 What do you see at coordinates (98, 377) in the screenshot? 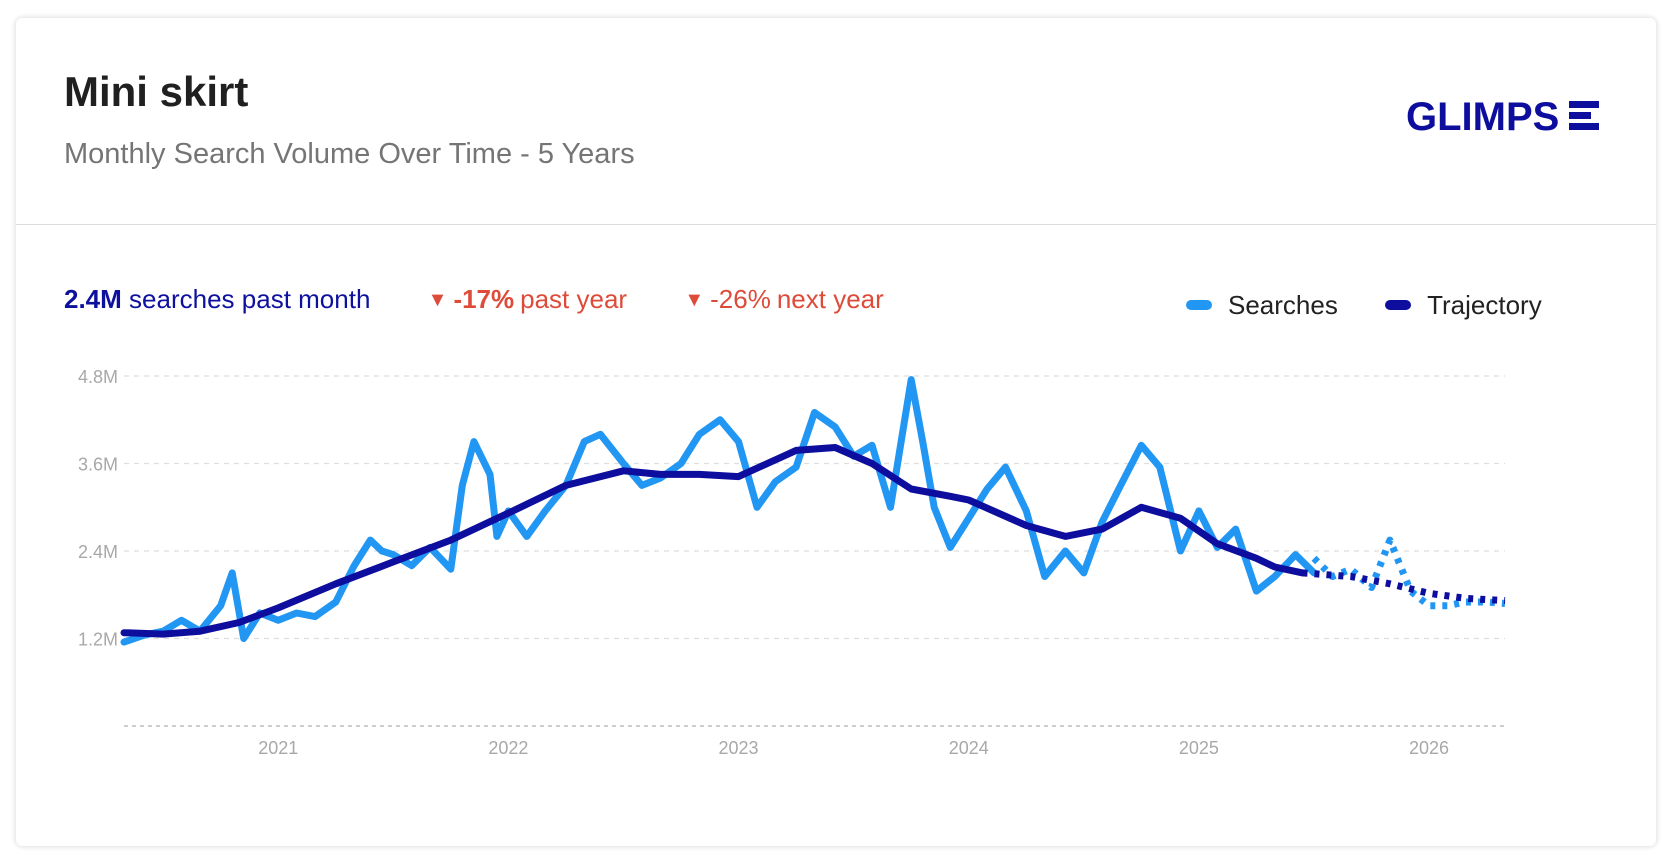
I see `y-tick-label: 4.8M` at bounding box center [98, 377].